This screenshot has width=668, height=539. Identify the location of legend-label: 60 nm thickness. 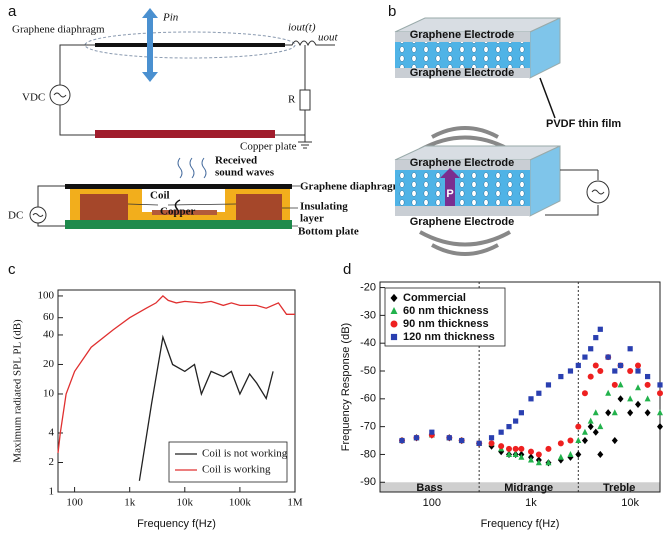
(446, 311).